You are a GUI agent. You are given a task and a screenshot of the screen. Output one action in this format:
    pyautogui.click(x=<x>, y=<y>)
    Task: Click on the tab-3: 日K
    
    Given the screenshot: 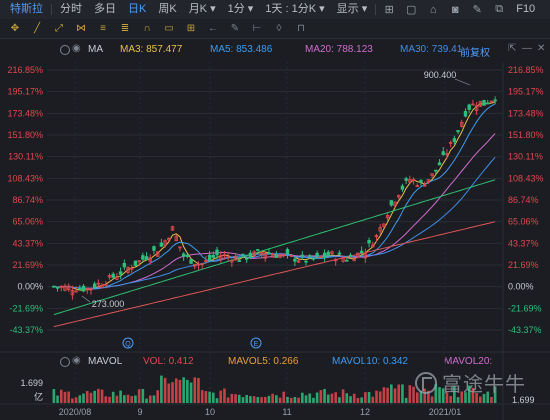 What is the action you would take?
    pyautogui.click(x=137, y=9)
    